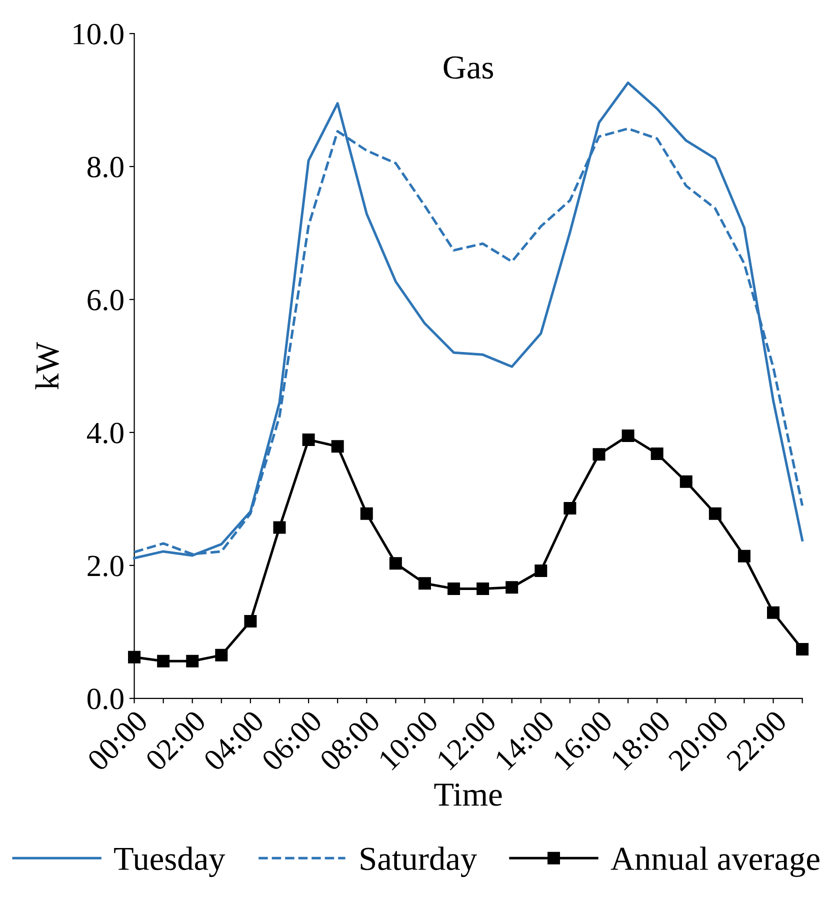  I want to click on y-tick-label: 6.0, so click(106, 300).